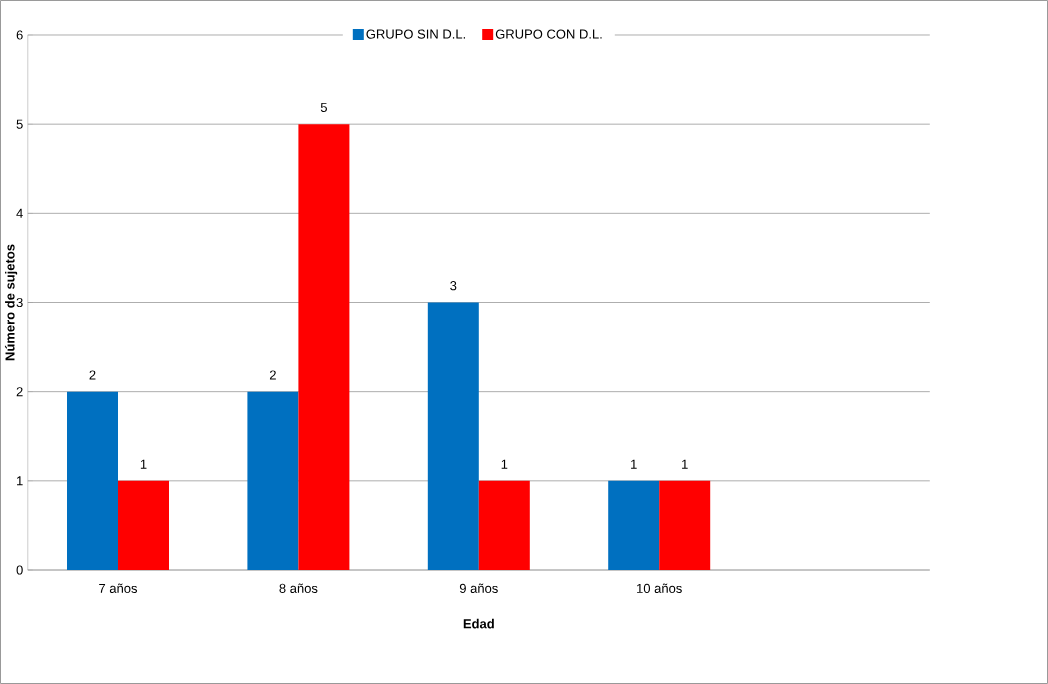 The image size is (1048, 684). What do you see at coordinates (415, 34) in the screenshot?
I see `legend-label: GRUPO SIN D.L.` at bounding box center [415, 34].